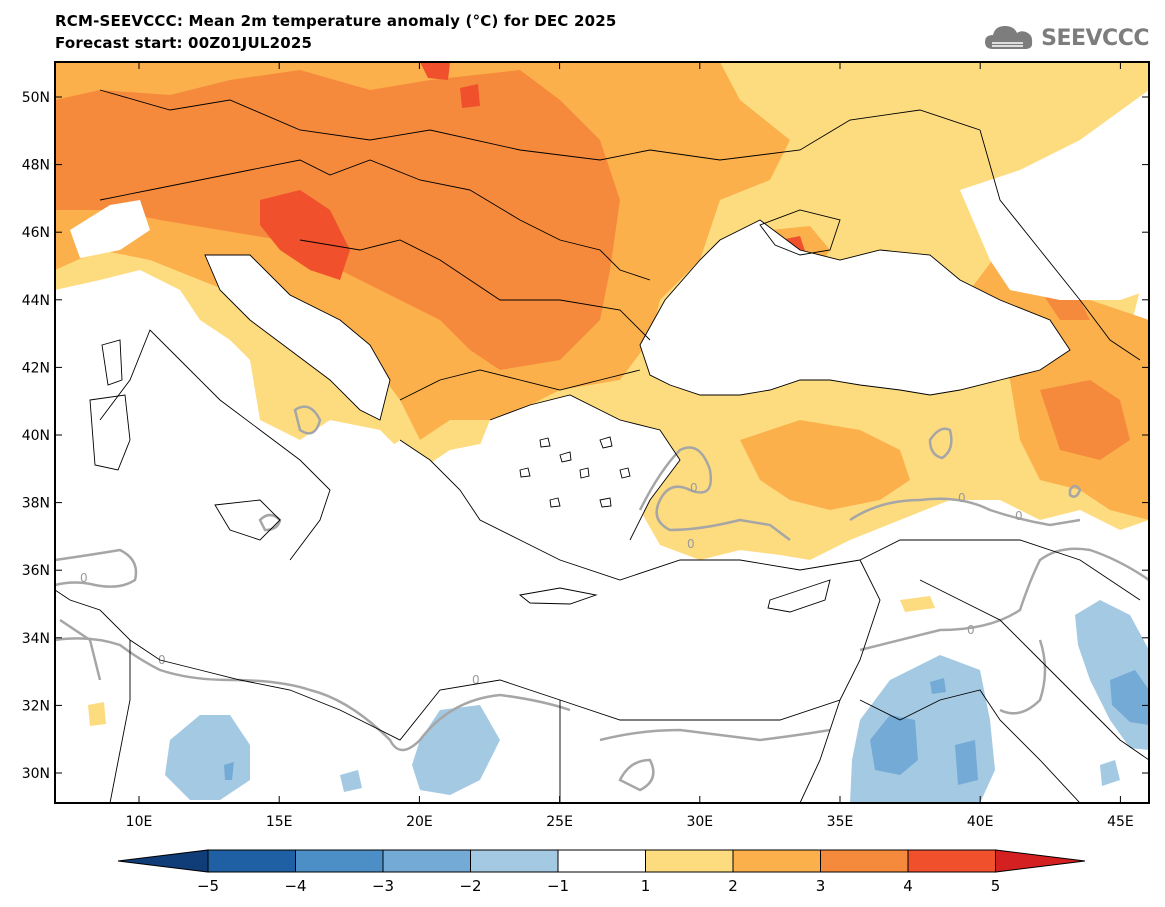 This screenshot has width=1165, height=907. What do you see at coordinates (36, 639) in the screenshot?
I see `lat-label: 34N` at bounding box center [36, 639].